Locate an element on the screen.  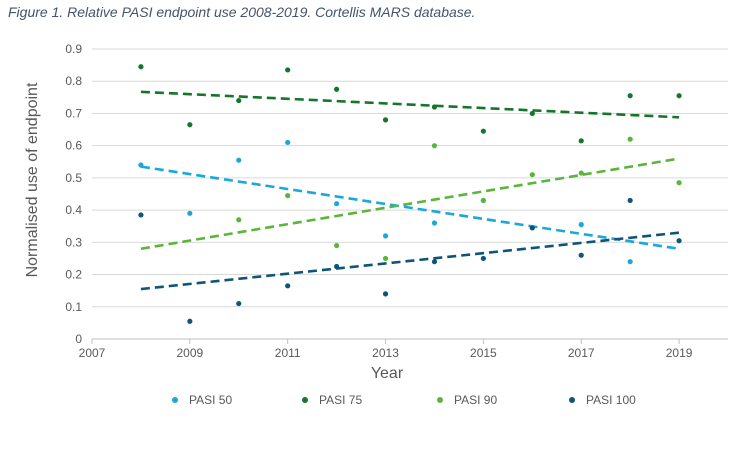
y-tick-label: 0.6 is located at coordinates (73, 146).